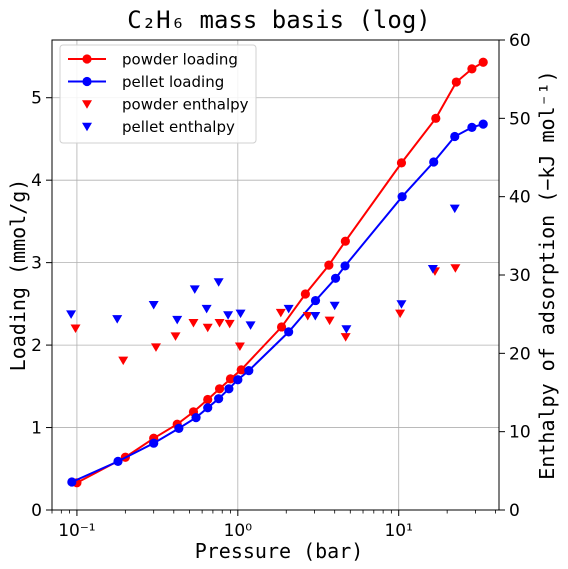  Describe the element at coordinates (178, 127) in the screenshot. I see `legend-label: pellet enthalpy` at that location.